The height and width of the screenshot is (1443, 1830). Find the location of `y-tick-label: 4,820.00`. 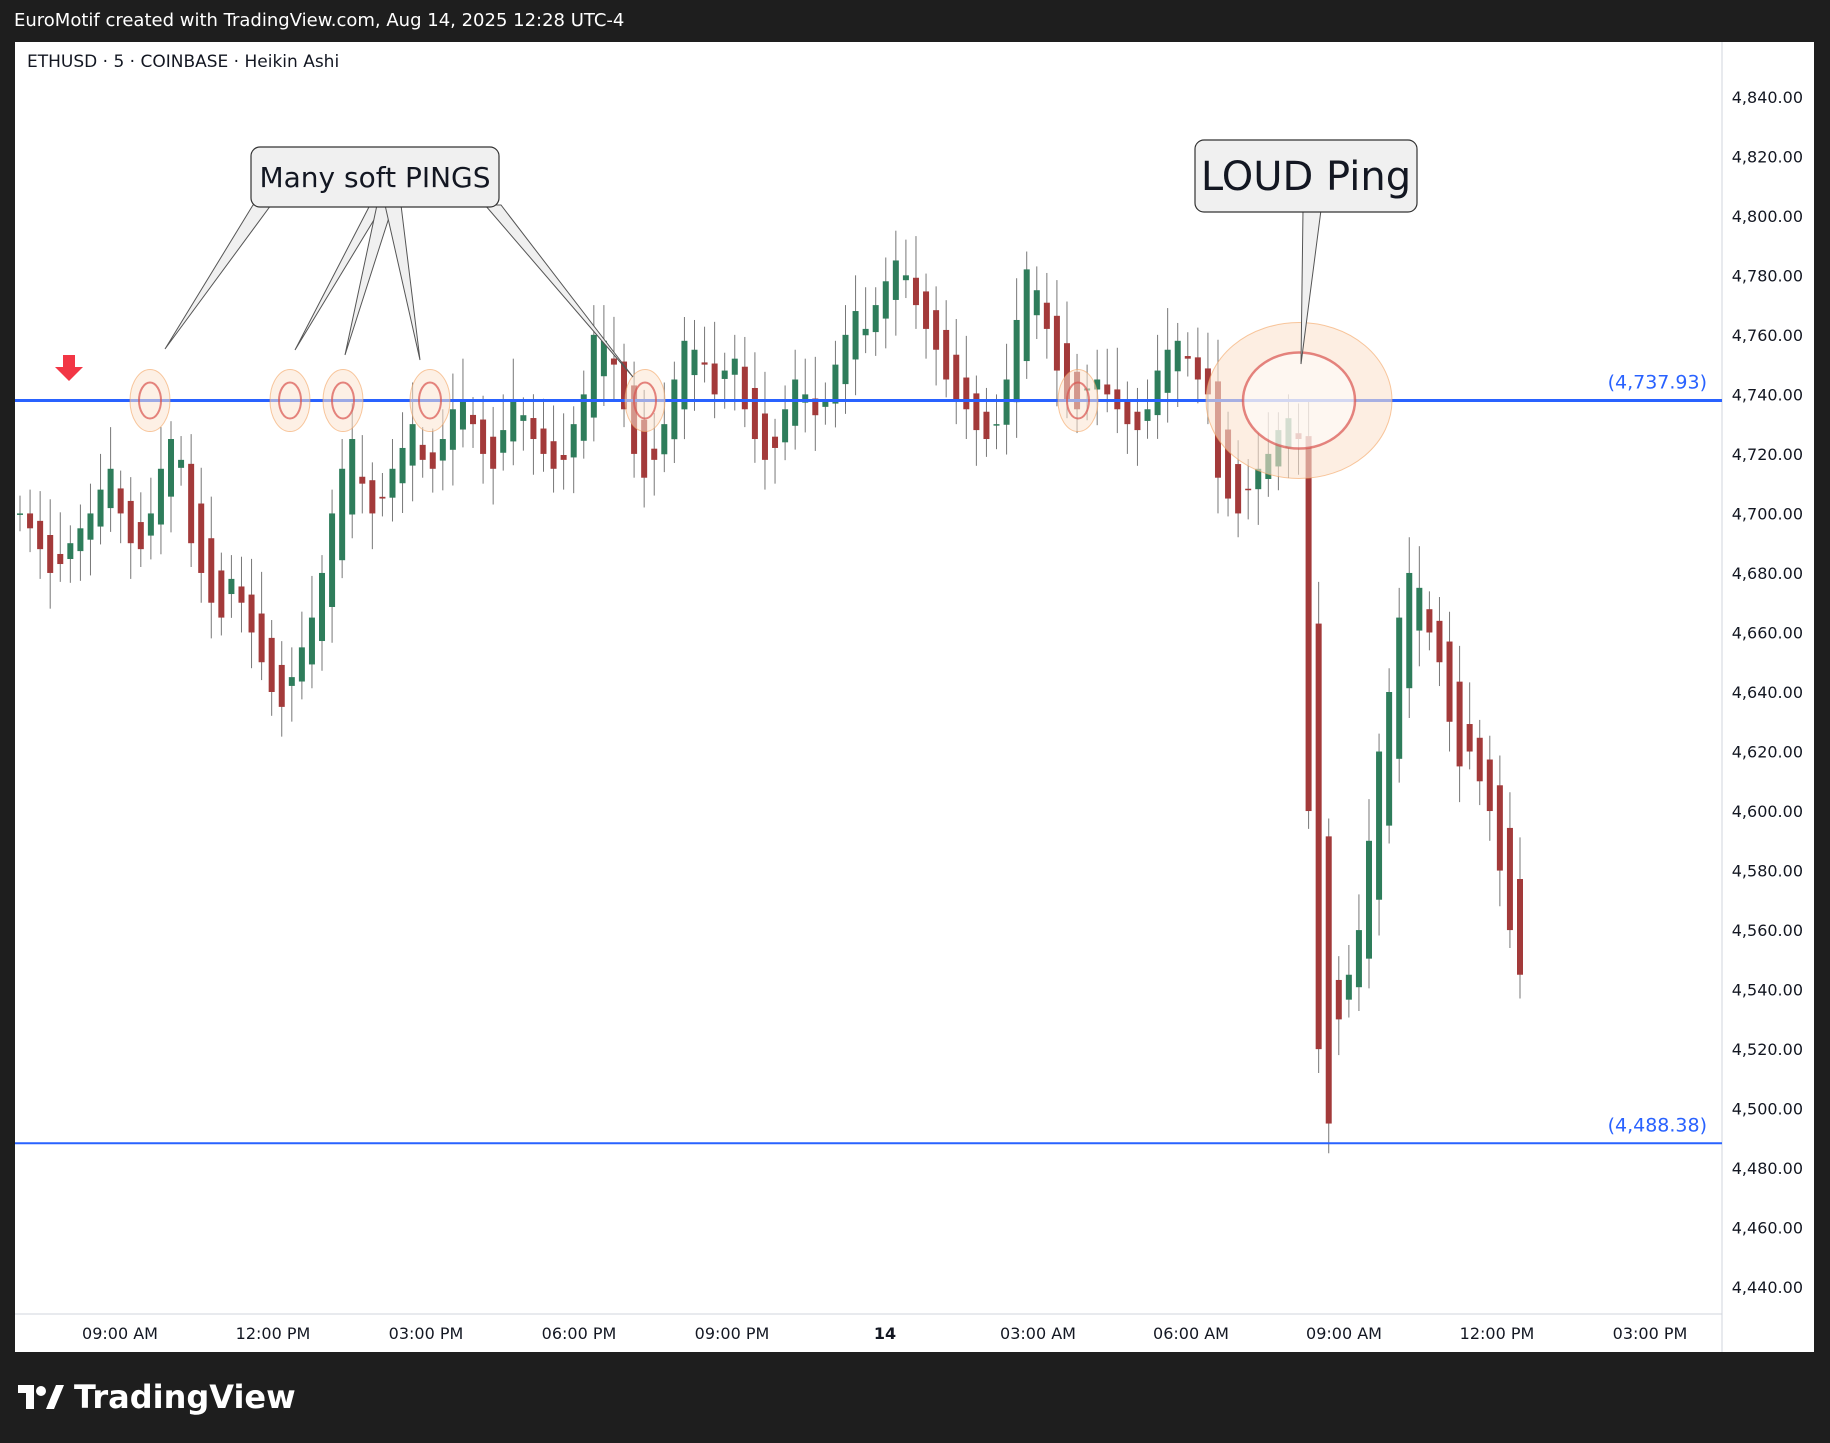

y-tick-label: 4,820.00 is located at coordinates (1767, 156).